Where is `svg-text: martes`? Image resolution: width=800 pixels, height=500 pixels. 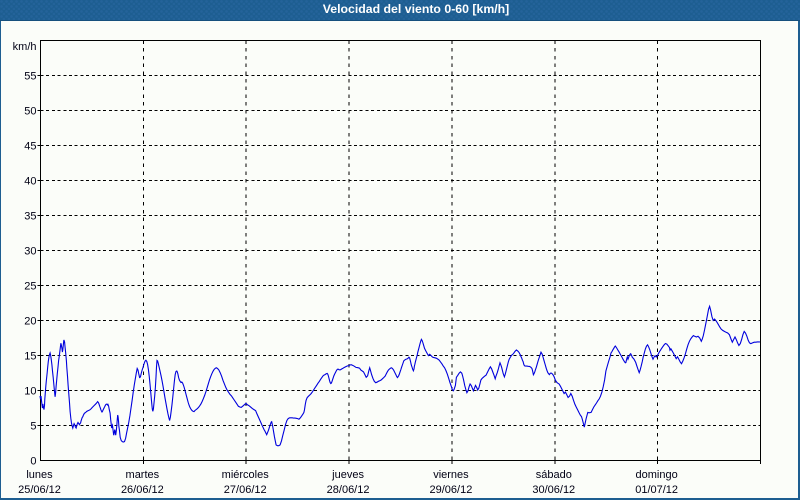
svg-text: martes is located at coordinates (143, 475).